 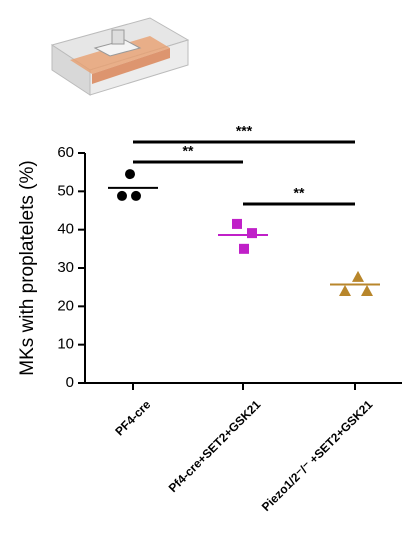 What do you see at coordinates (132, 417) in the screenshot?
I see `x-tick-label: PF4-cre` at bounding box center [132, 417].